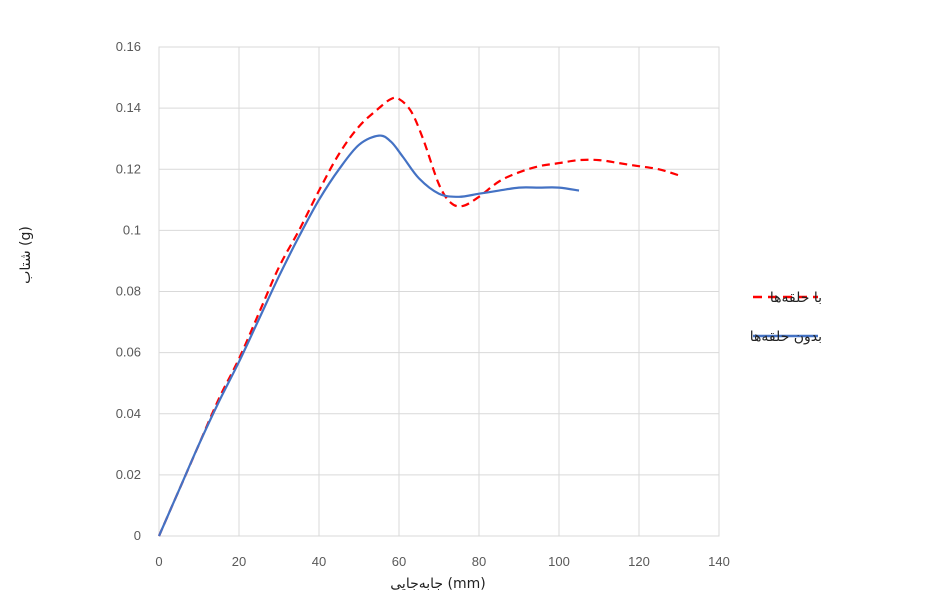 The width and height of the screenshot is (925, 606). I want to click on legend-label-without-rings: بدون حلقه‌ها, so click(786, 337).